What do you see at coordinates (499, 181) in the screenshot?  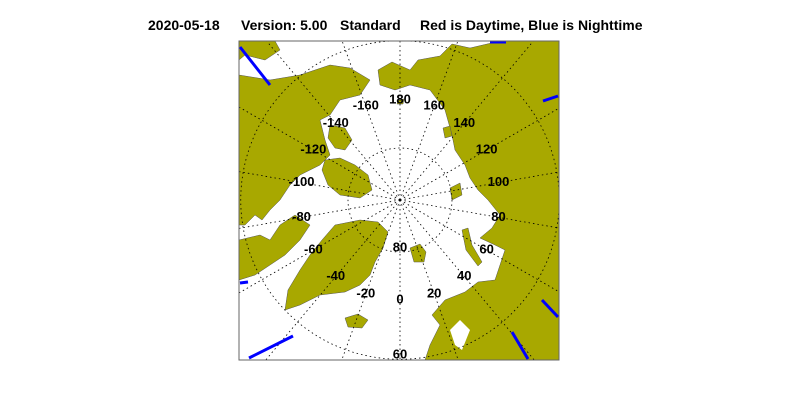 I see `longitude-label: 100` at bounding box center [499, 181].